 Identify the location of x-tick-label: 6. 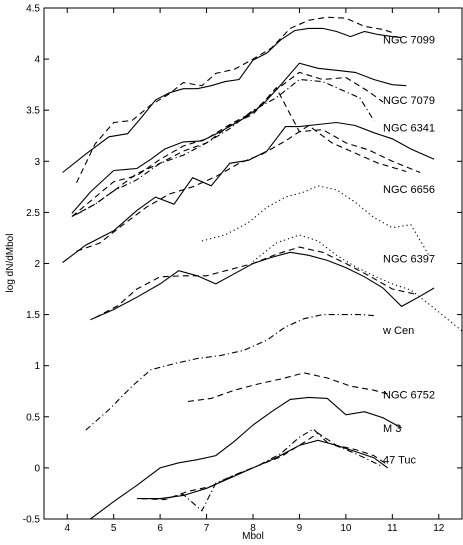
(160, 528).